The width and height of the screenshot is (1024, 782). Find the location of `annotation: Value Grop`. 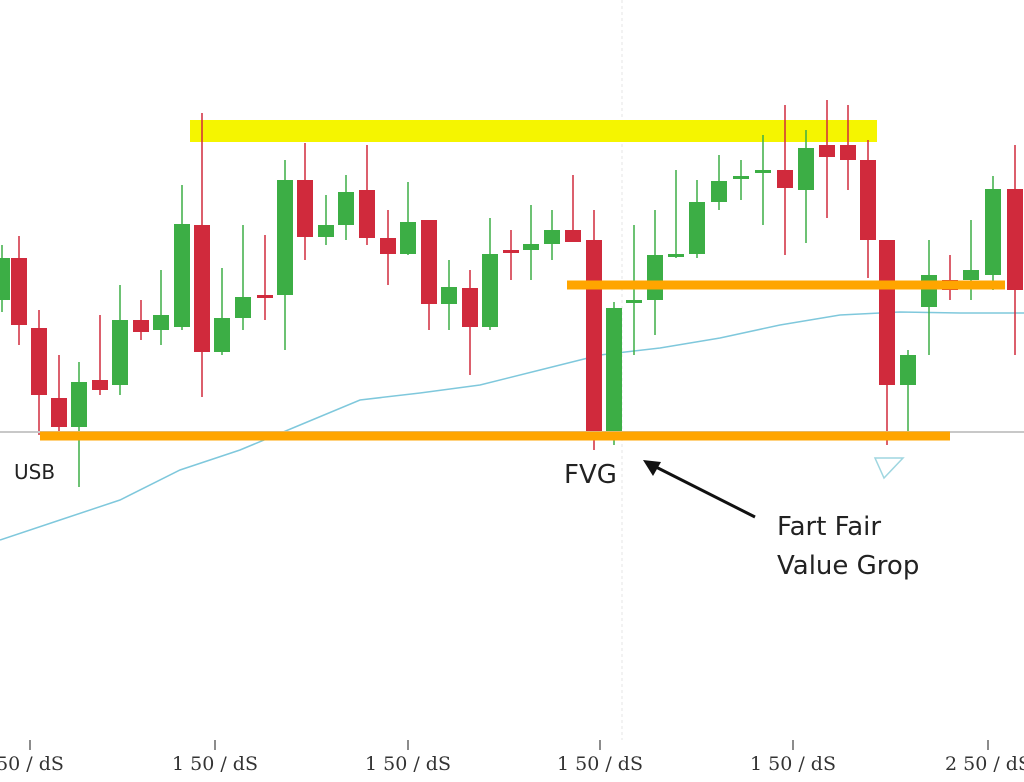

annotation: Value Grop is located at coordinates (848, 566).